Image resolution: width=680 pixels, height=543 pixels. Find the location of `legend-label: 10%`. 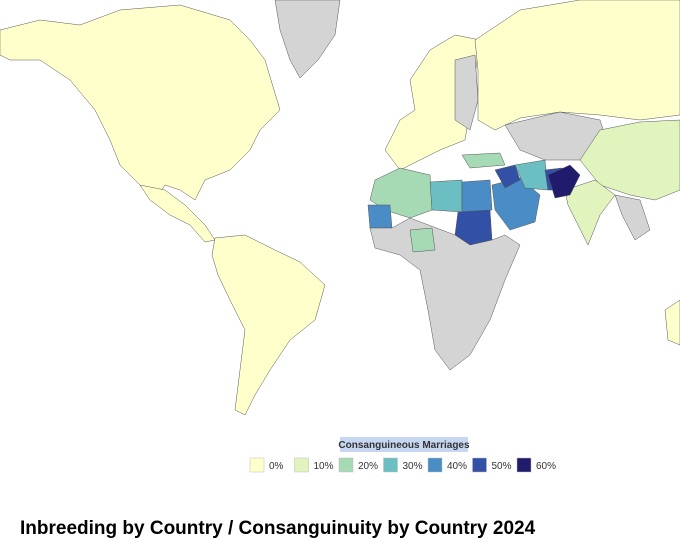

legend-label: 10% is located at coordinates (324, 466).